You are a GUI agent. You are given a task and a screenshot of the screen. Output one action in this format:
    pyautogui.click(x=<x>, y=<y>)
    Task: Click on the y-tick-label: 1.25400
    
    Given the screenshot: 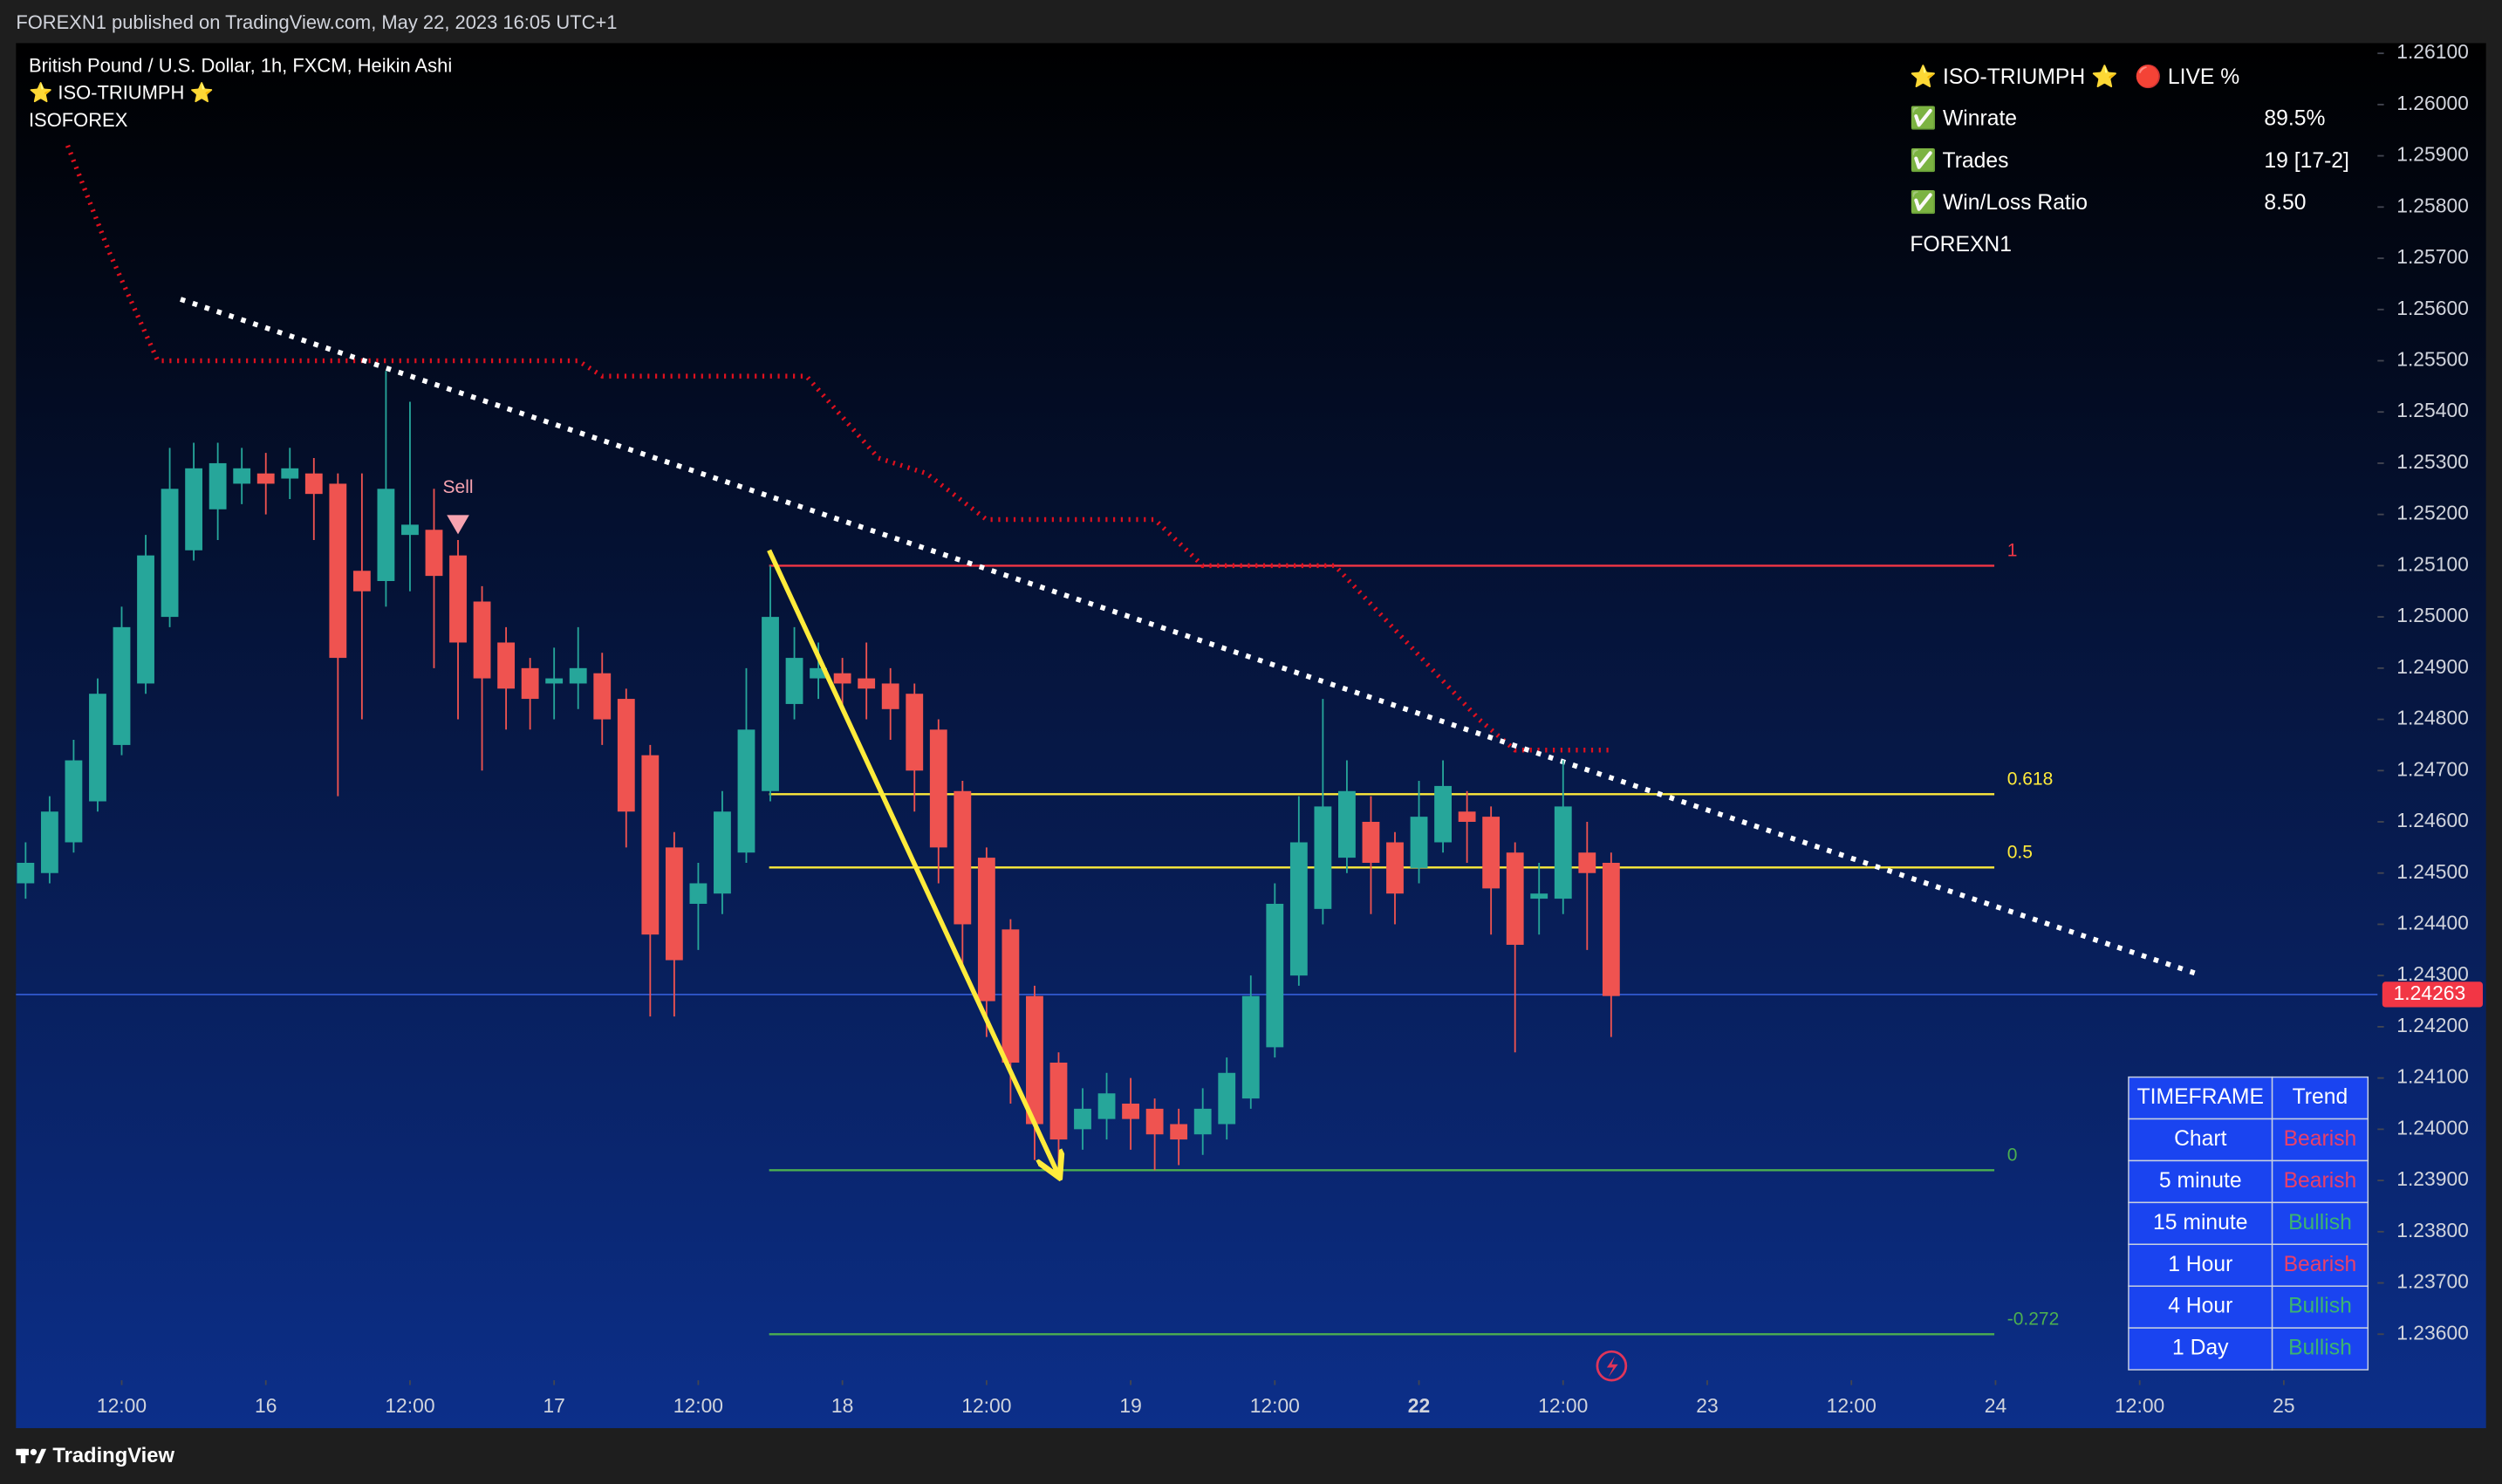 What is the action you would take?
    pyautogui.click(x=2432, y=410)
    